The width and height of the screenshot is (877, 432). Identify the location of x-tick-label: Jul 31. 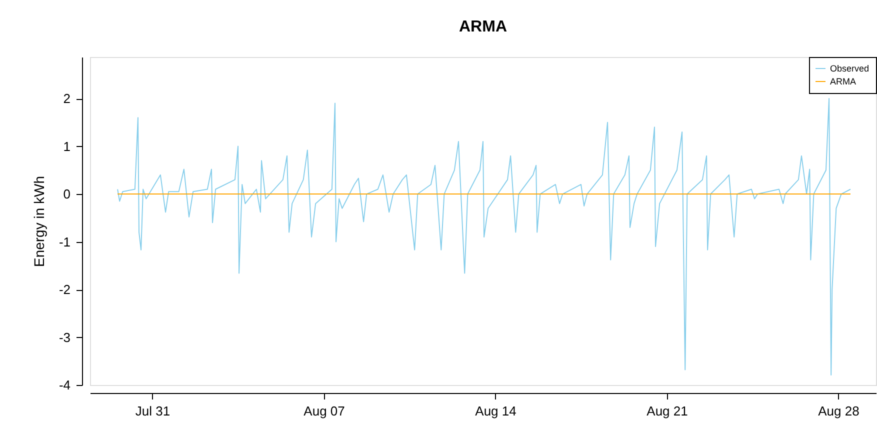
(152, 411).